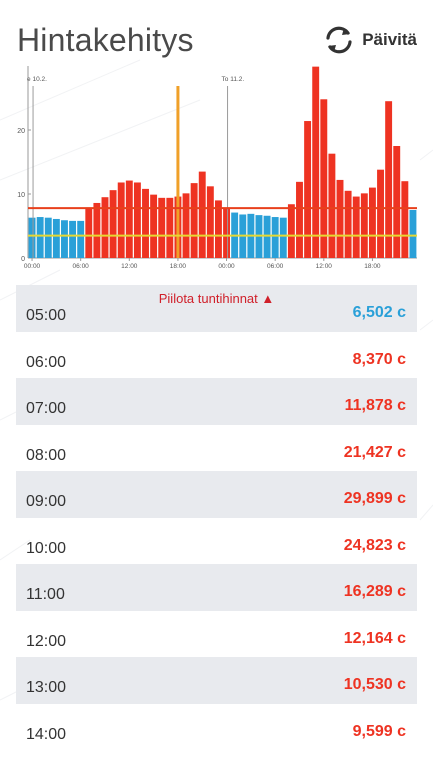 This screenshot has width=433, height=768. I want to click on hour-label: 05:00, so click(46, 315).